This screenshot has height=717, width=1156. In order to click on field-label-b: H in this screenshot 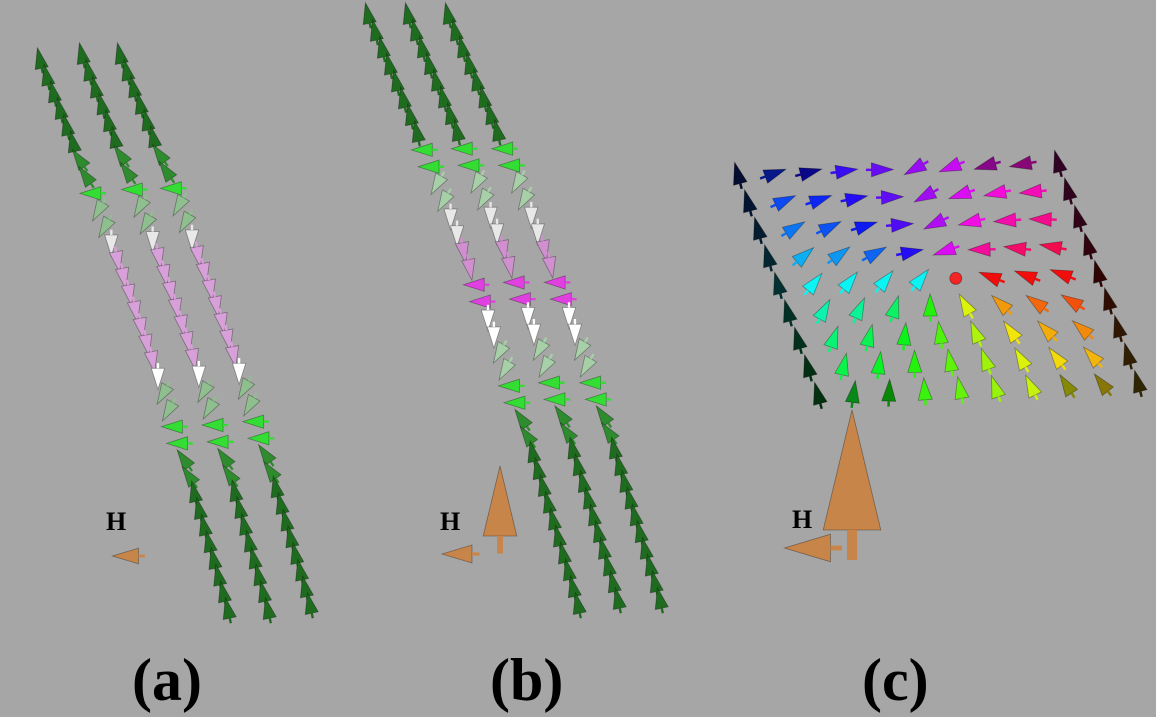, I will do `click(450, 521)`.